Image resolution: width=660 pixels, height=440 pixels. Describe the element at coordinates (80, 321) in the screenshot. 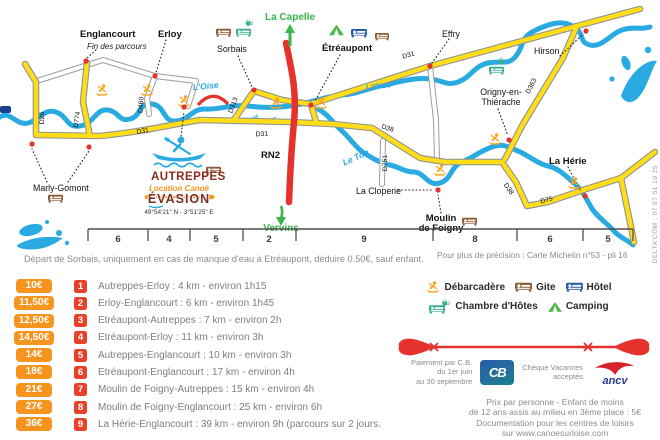

I see `route-number-badge: 3` at that location.